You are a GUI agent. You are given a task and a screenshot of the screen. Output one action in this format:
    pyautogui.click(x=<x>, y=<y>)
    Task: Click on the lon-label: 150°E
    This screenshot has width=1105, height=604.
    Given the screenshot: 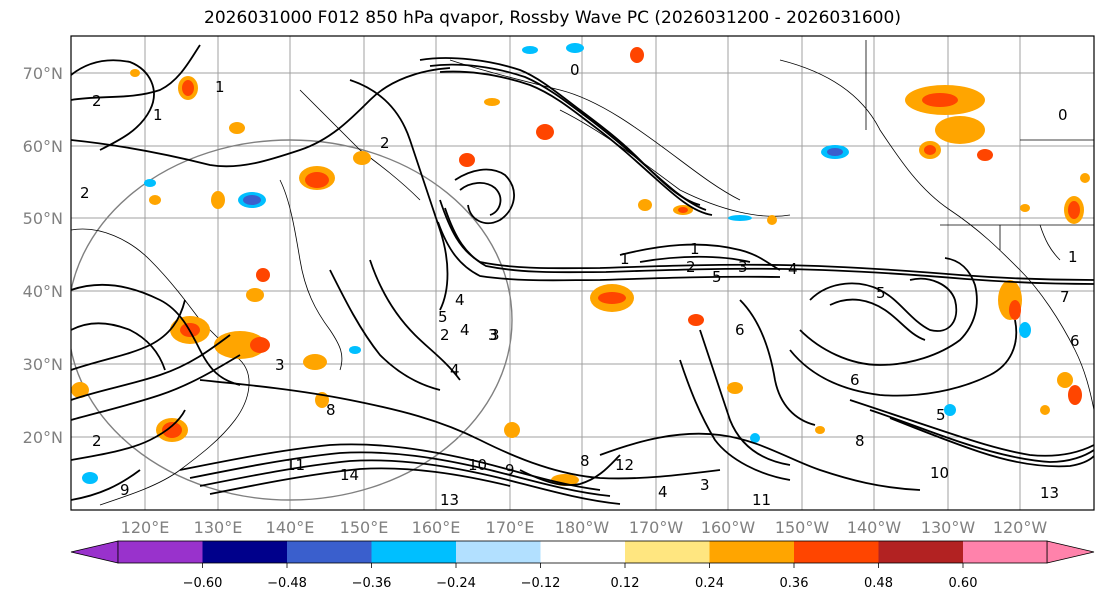 What is the action you would take?
    pyautogui.click(x=364, y=527)
    